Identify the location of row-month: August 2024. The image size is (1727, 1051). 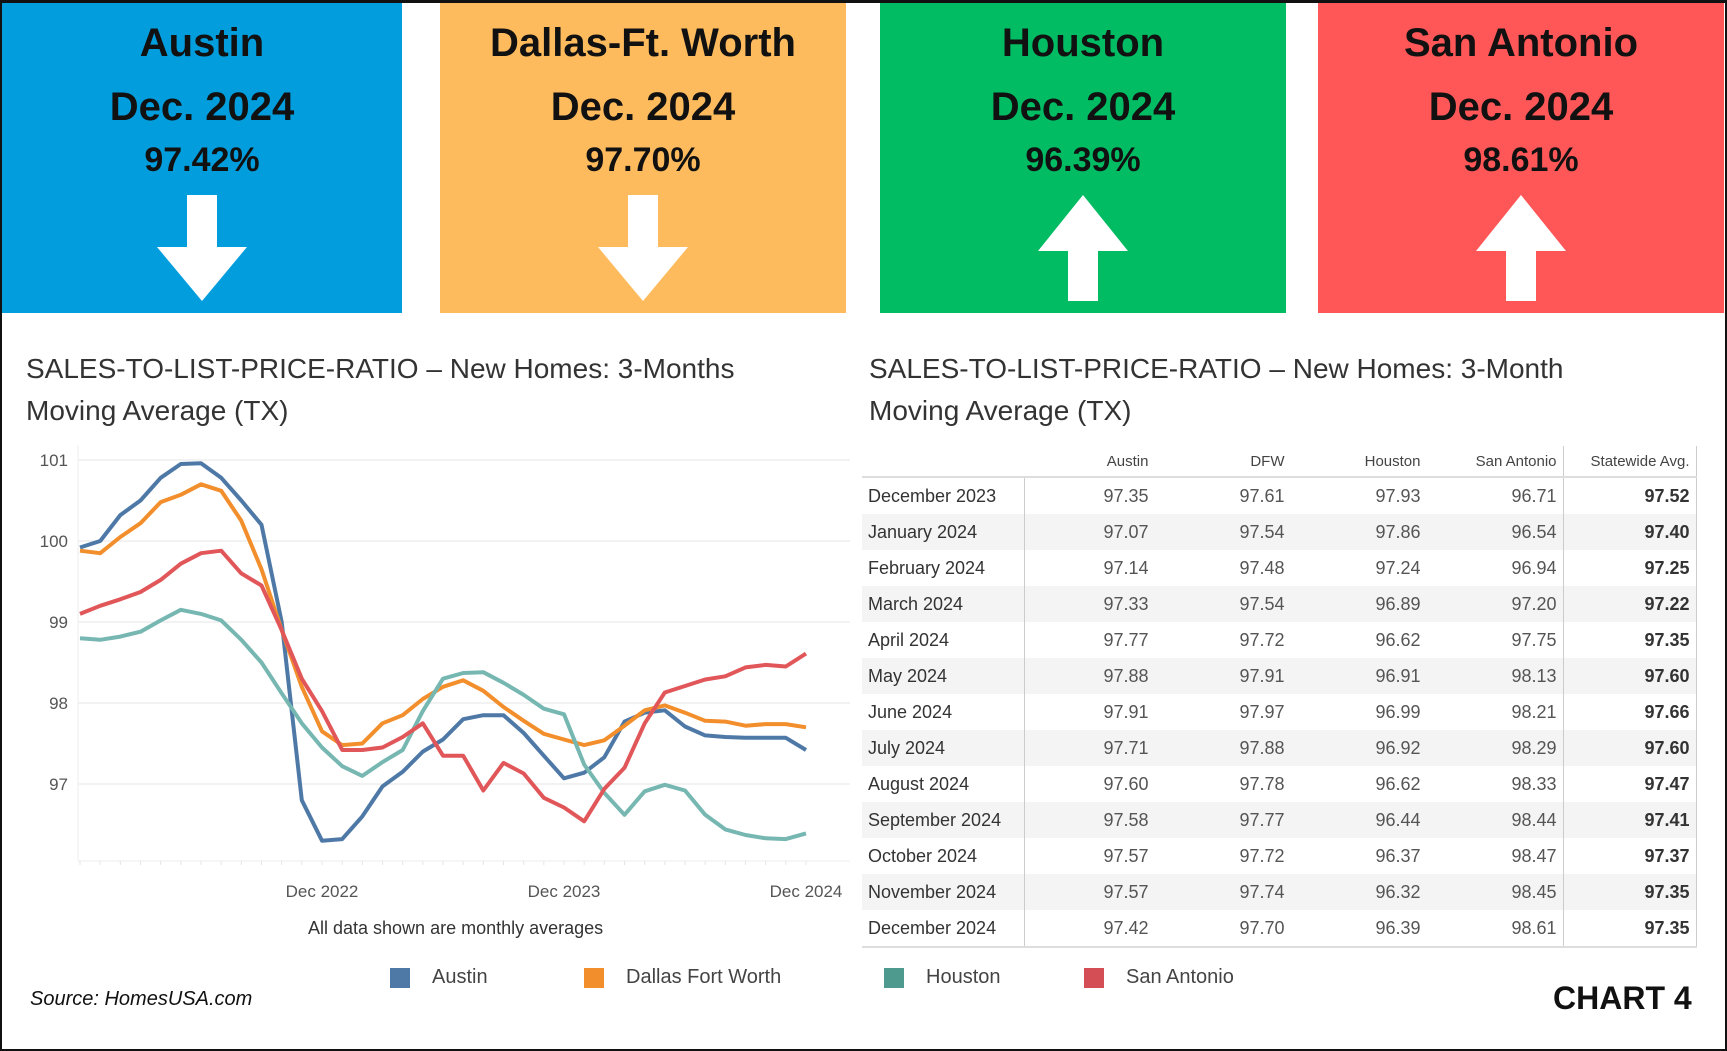
(943, 784).